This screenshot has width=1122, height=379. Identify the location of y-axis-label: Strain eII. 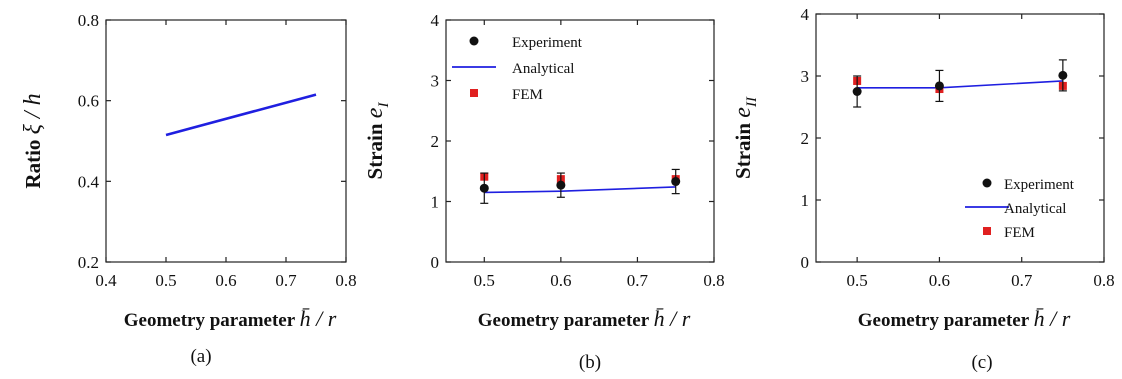
(745, 137).